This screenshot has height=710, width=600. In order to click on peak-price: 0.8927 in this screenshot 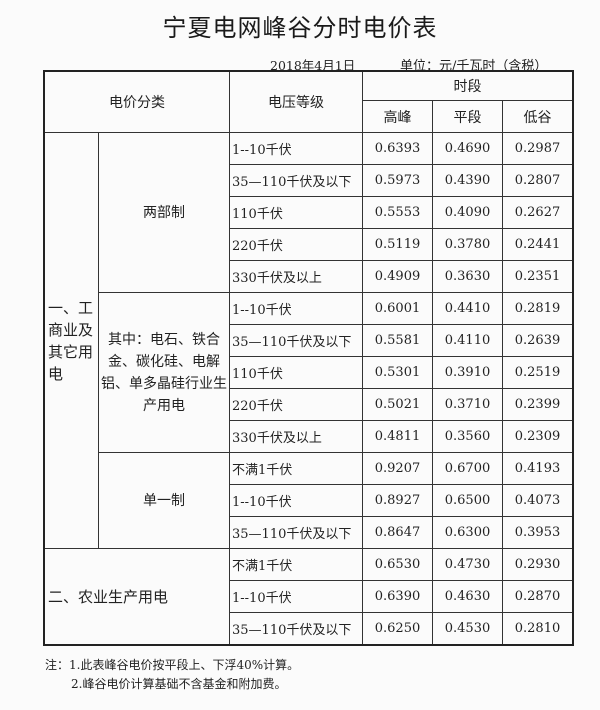, I will do `click(397, 500)`.